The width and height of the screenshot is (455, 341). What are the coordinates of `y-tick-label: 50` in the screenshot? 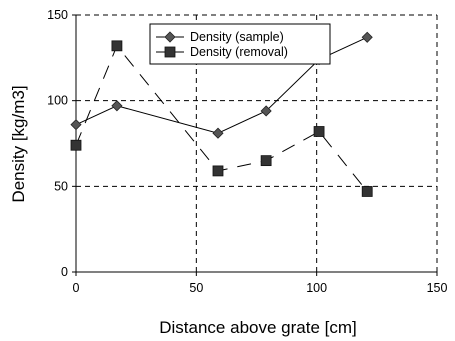 It's located at (61, 186).